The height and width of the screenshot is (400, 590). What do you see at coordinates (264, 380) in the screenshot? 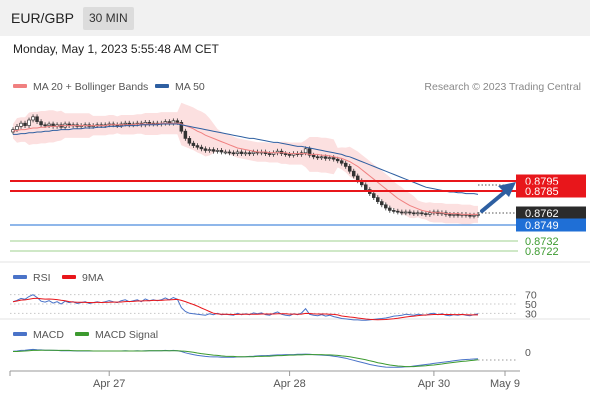
I see `x-axis: Apr 27 Apr 28 Apr 30 May 9` at bounding box center [264, 380].